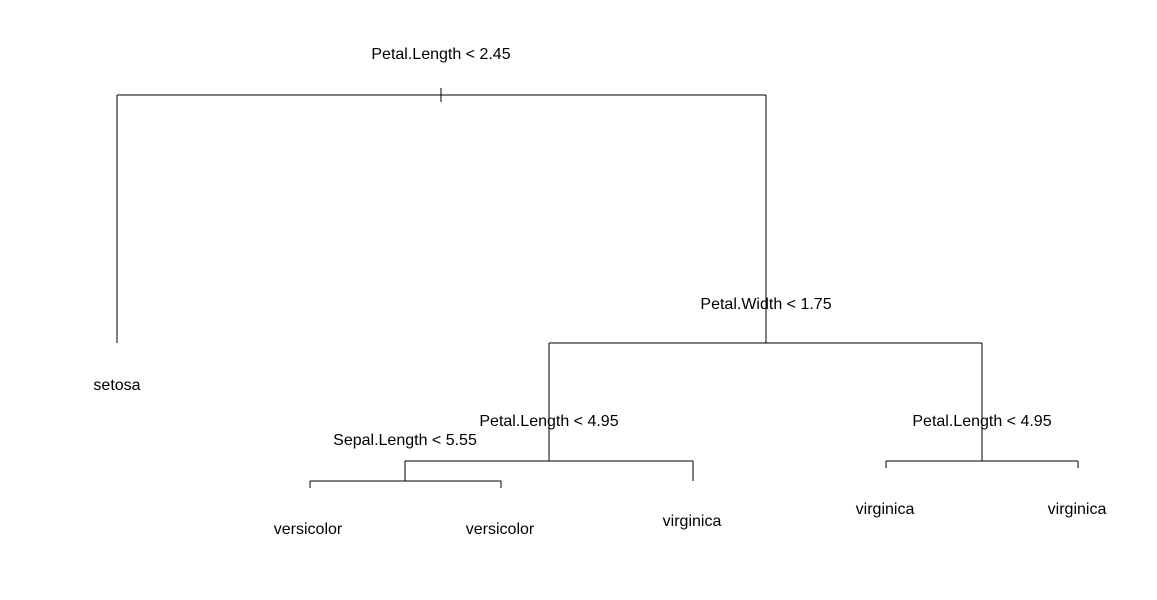 The image size is (1157, 600). I want to click on leaf-setosa: setosa, so click(116, 385).